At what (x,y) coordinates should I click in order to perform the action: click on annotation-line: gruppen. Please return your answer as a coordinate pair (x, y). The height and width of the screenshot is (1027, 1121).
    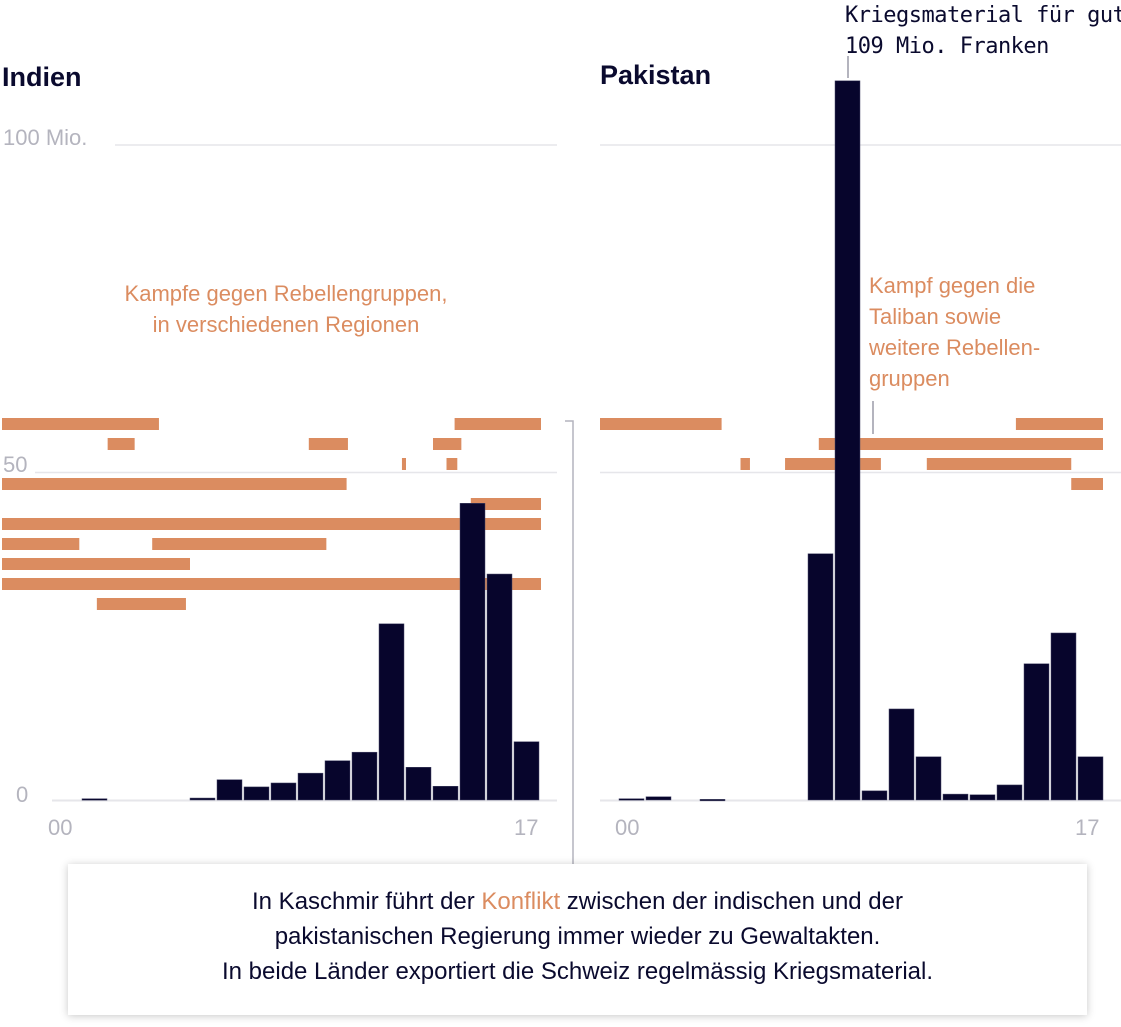
    Looking at the image, I should click on (909, 378).